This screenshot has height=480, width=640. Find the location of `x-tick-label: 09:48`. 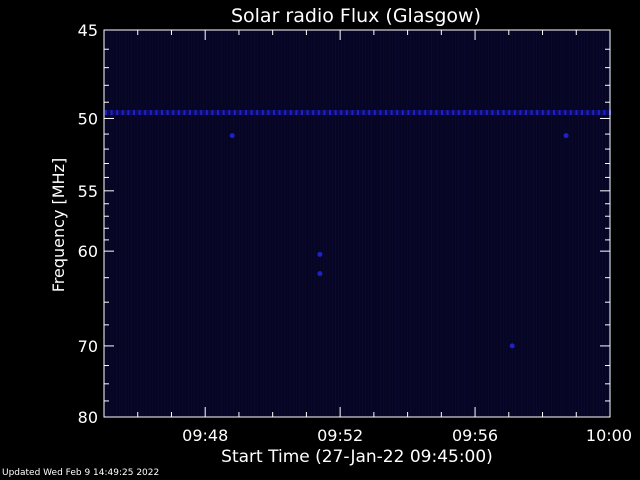

x-tick-label: 09:48 is located at coordinates (205, 435).